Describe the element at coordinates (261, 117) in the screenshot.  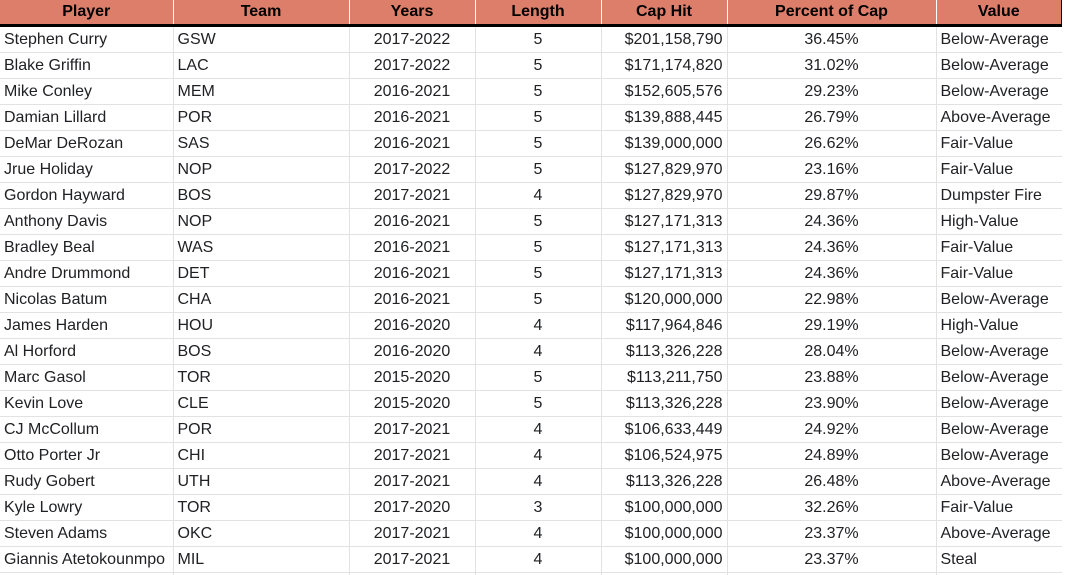
I see `cell-team: POR` at that location.